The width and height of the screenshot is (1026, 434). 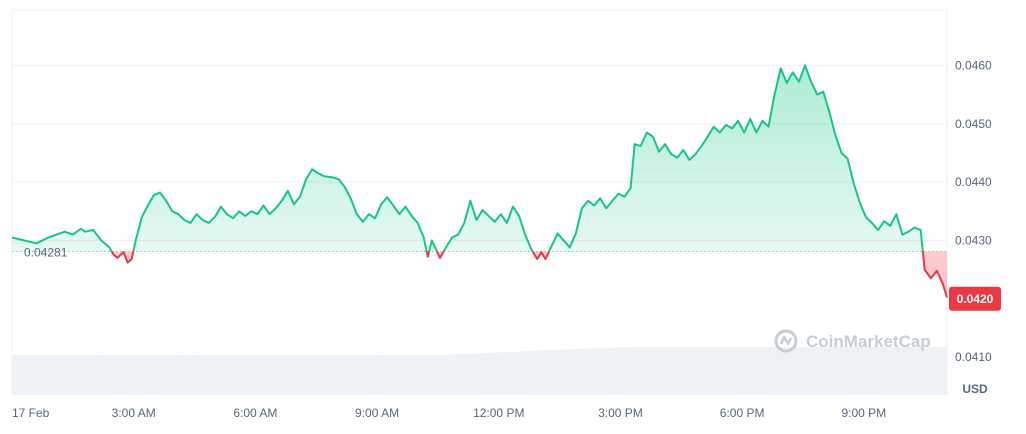 What do you see at coordinates (973, 211) in the screenshot?
I see `y-axis: 0.0460 0.0450 0.0440 0.0430 0.0410` at bounding box center [973, 211].